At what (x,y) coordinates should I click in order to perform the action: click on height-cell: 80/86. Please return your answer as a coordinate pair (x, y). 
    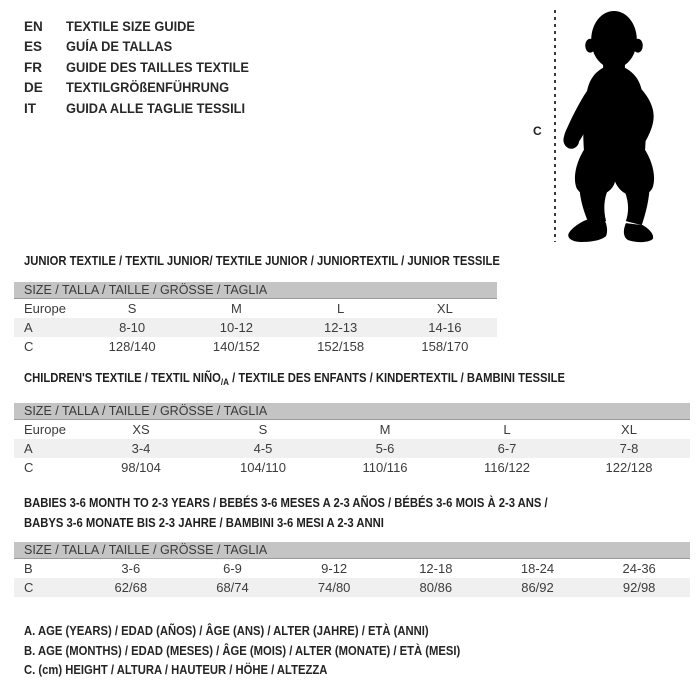
    Looking at the image, I should click on (436, 587).